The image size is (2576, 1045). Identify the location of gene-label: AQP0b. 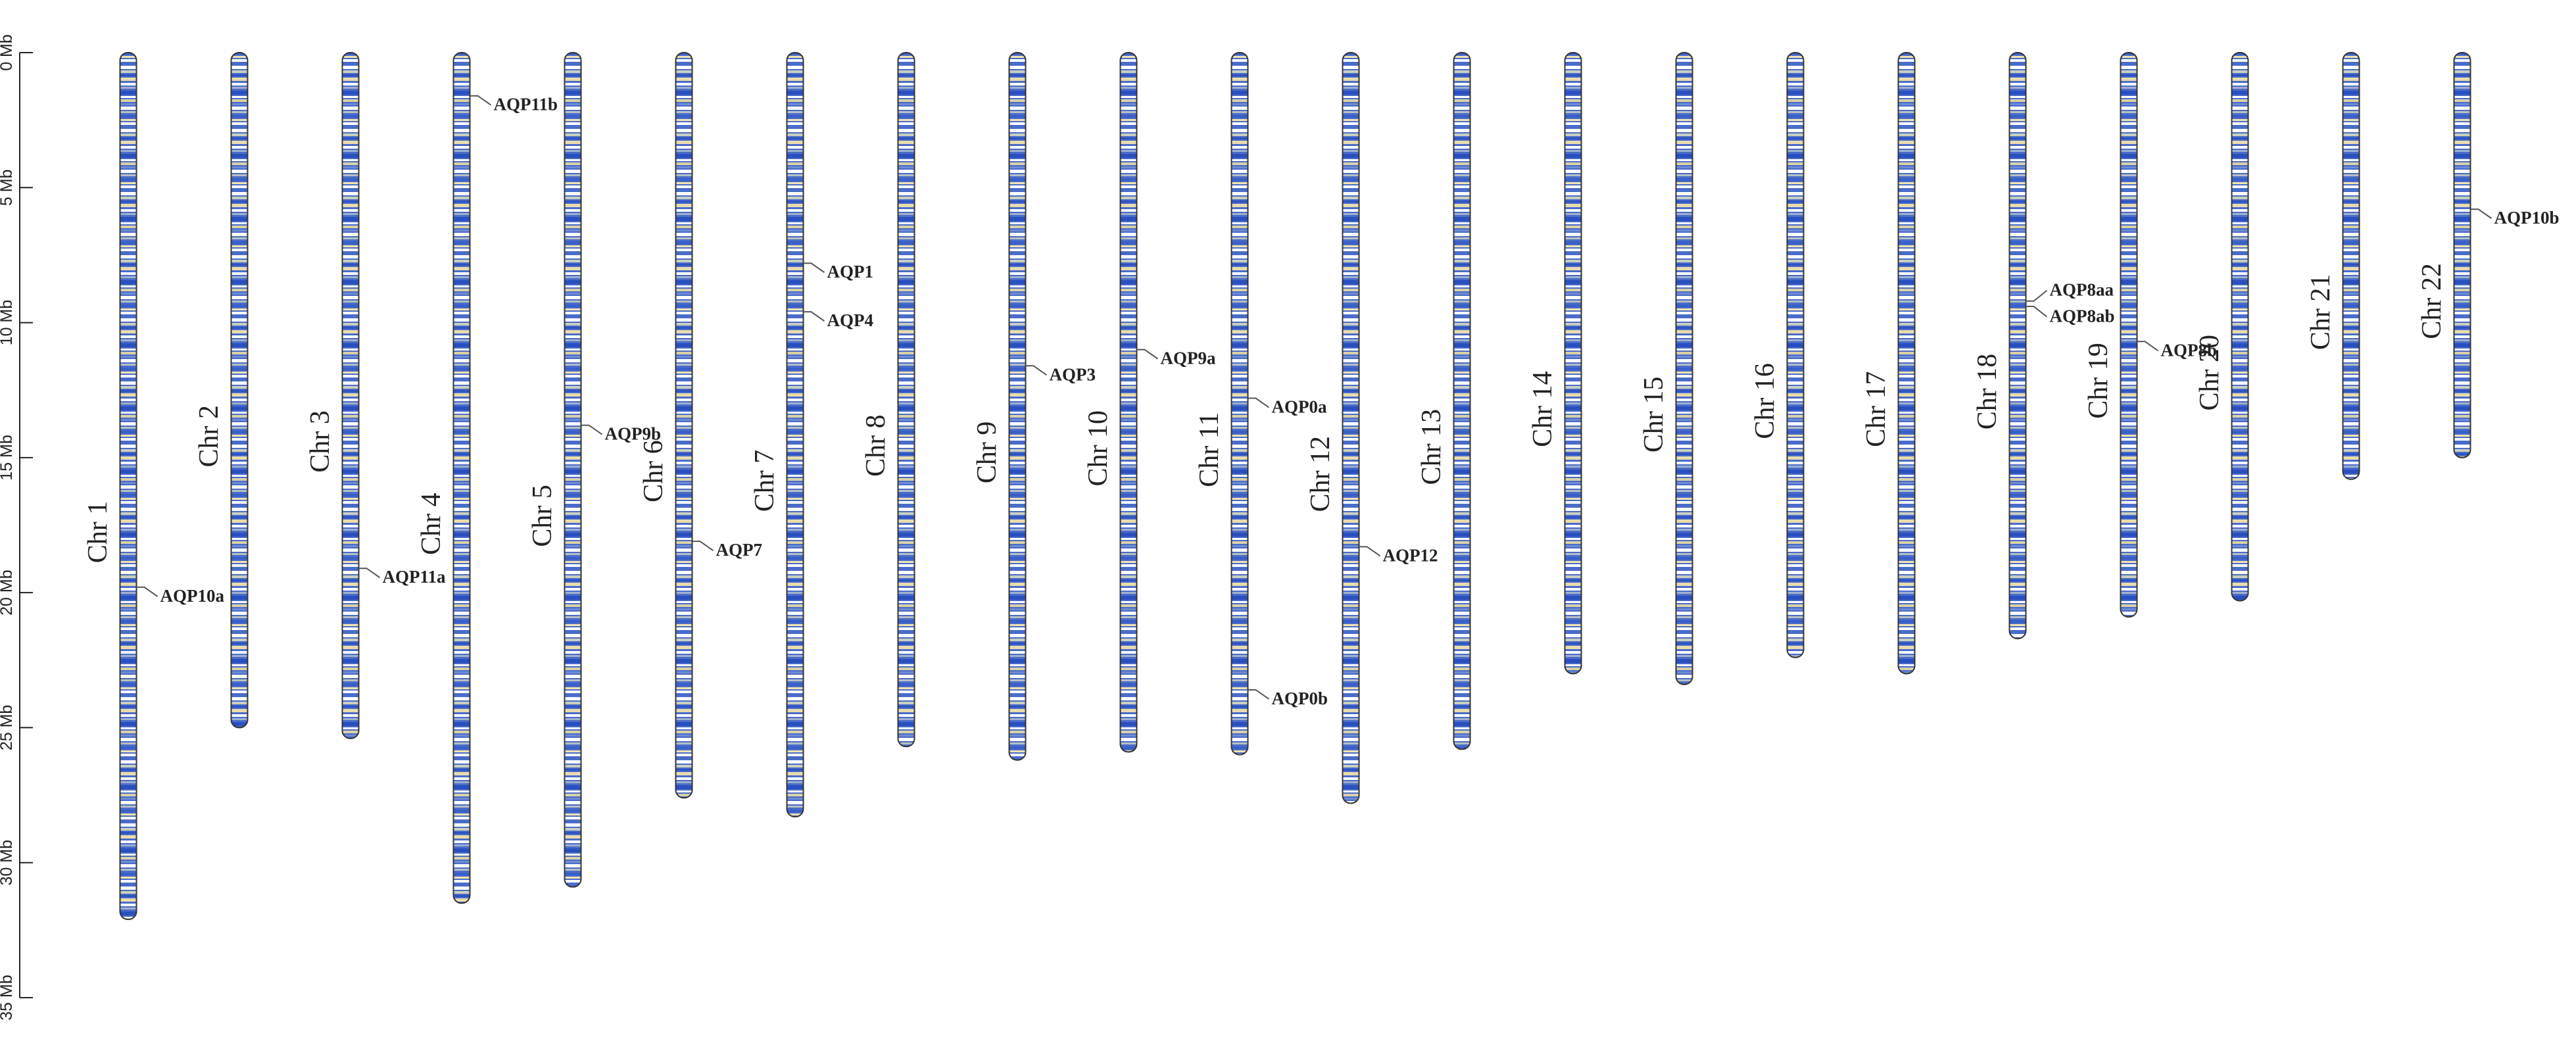
(1300, 699).